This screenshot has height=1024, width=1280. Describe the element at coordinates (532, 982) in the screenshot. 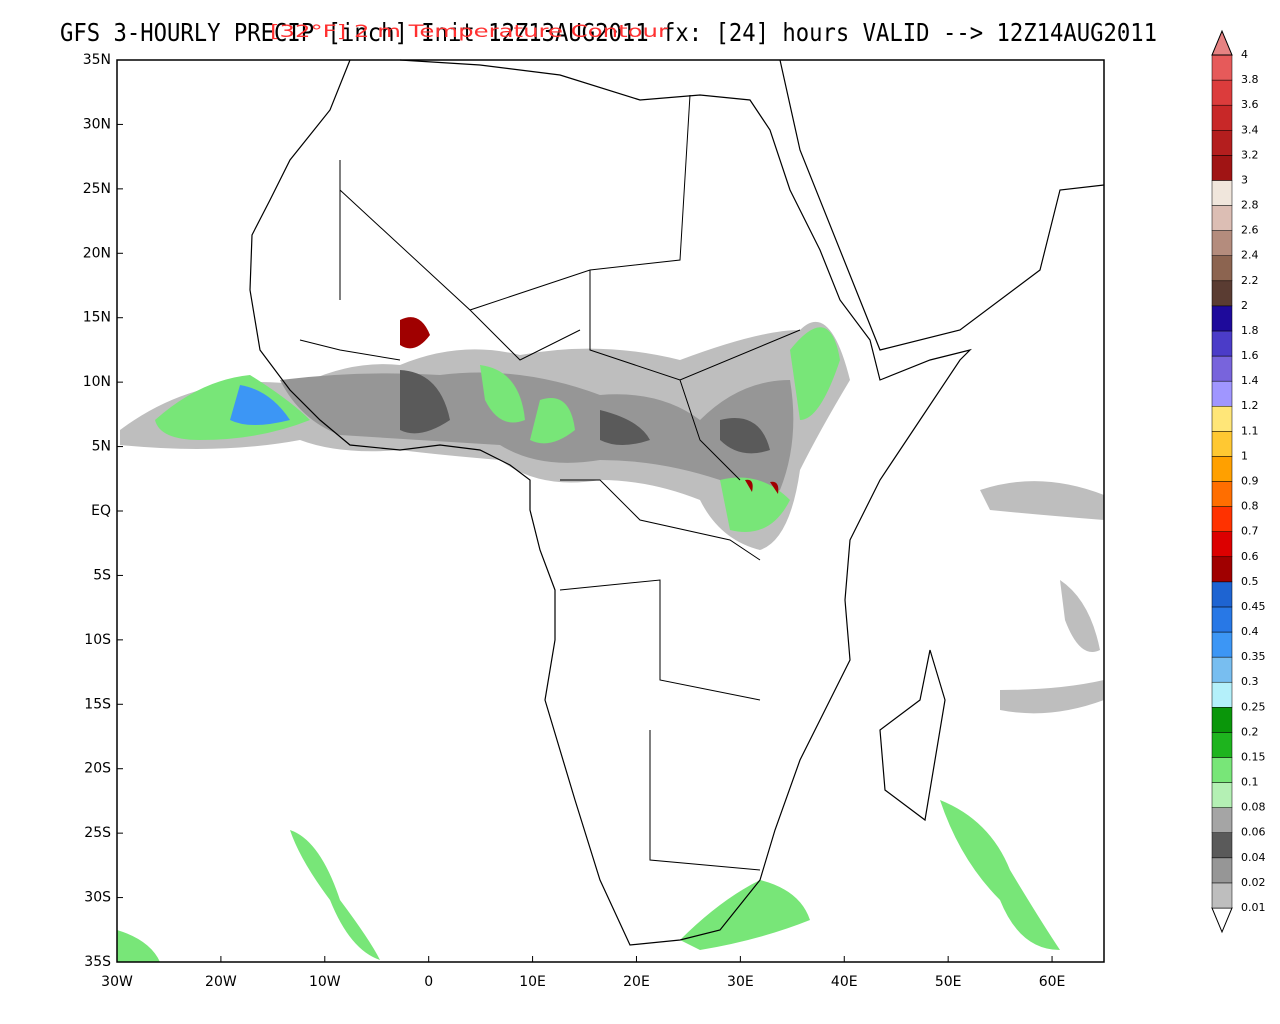

I see `x-tick-label: 10E` at that location.